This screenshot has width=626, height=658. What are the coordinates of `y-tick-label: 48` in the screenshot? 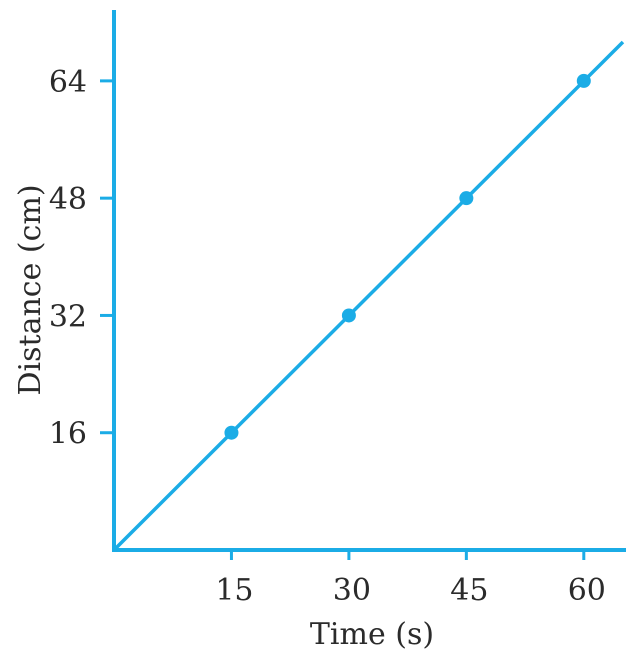 It's located at (68, 199).